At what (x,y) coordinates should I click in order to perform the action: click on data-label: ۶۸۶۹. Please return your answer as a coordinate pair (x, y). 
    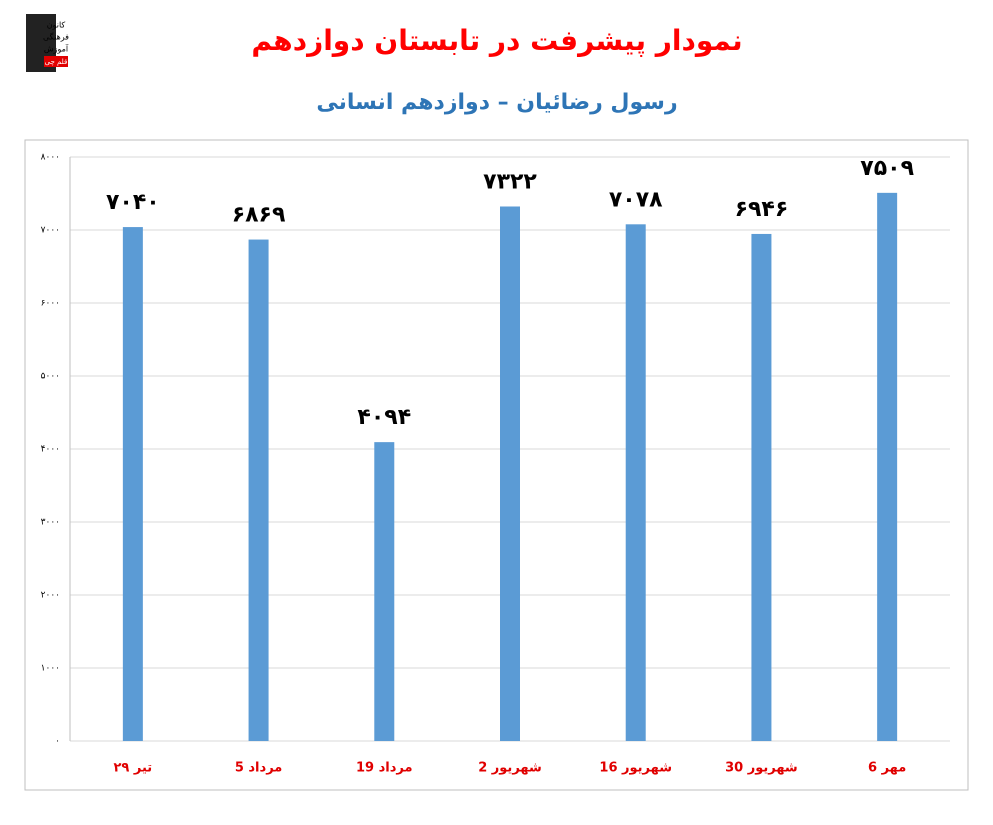
    Looking at the image, I should click on (259, 215).